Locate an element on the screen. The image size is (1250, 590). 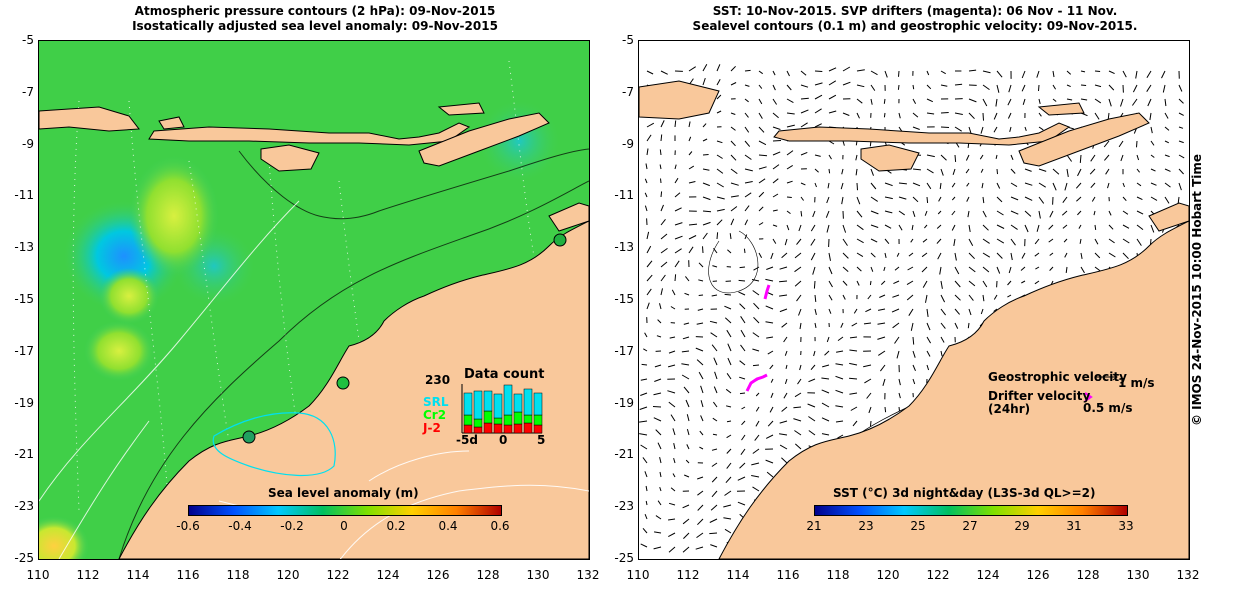
x-tick-label: 132 is located at coordinates (588, 575).